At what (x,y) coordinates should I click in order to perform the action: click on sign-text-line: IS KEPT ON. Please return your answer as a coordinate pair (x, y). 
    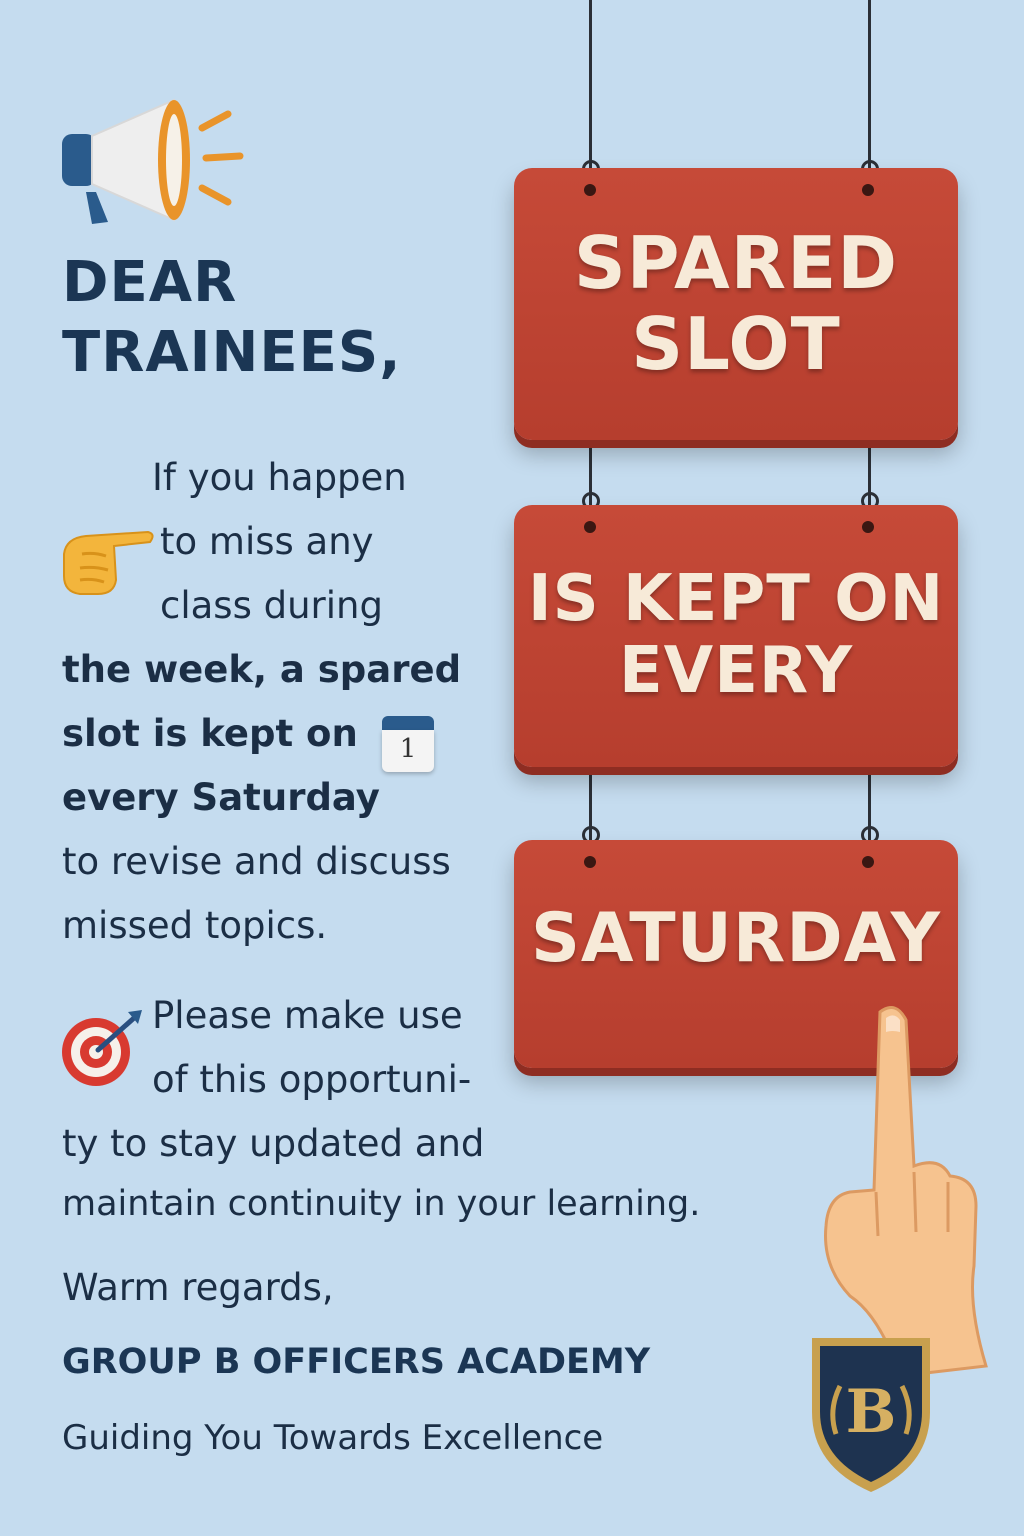
    Looking at the image, I should click on (736, 599).